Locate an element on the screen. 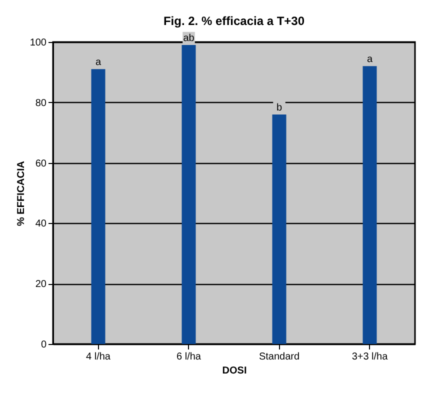  y-axis-title: % EFFICACIA is located at coordinates (21, 193).